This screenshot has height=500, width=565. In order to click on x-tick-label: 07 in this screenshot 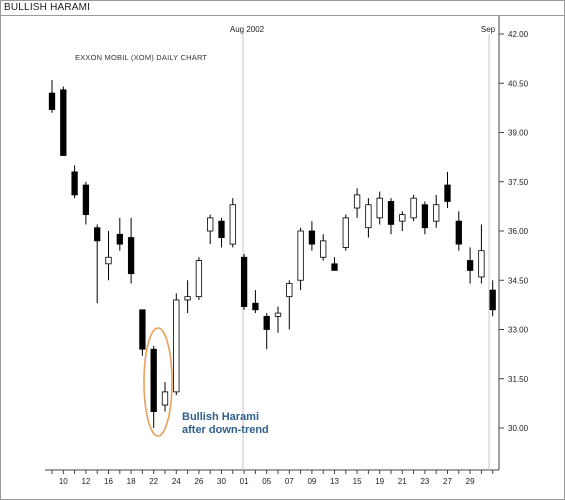, I will do `click(289, 481)`.